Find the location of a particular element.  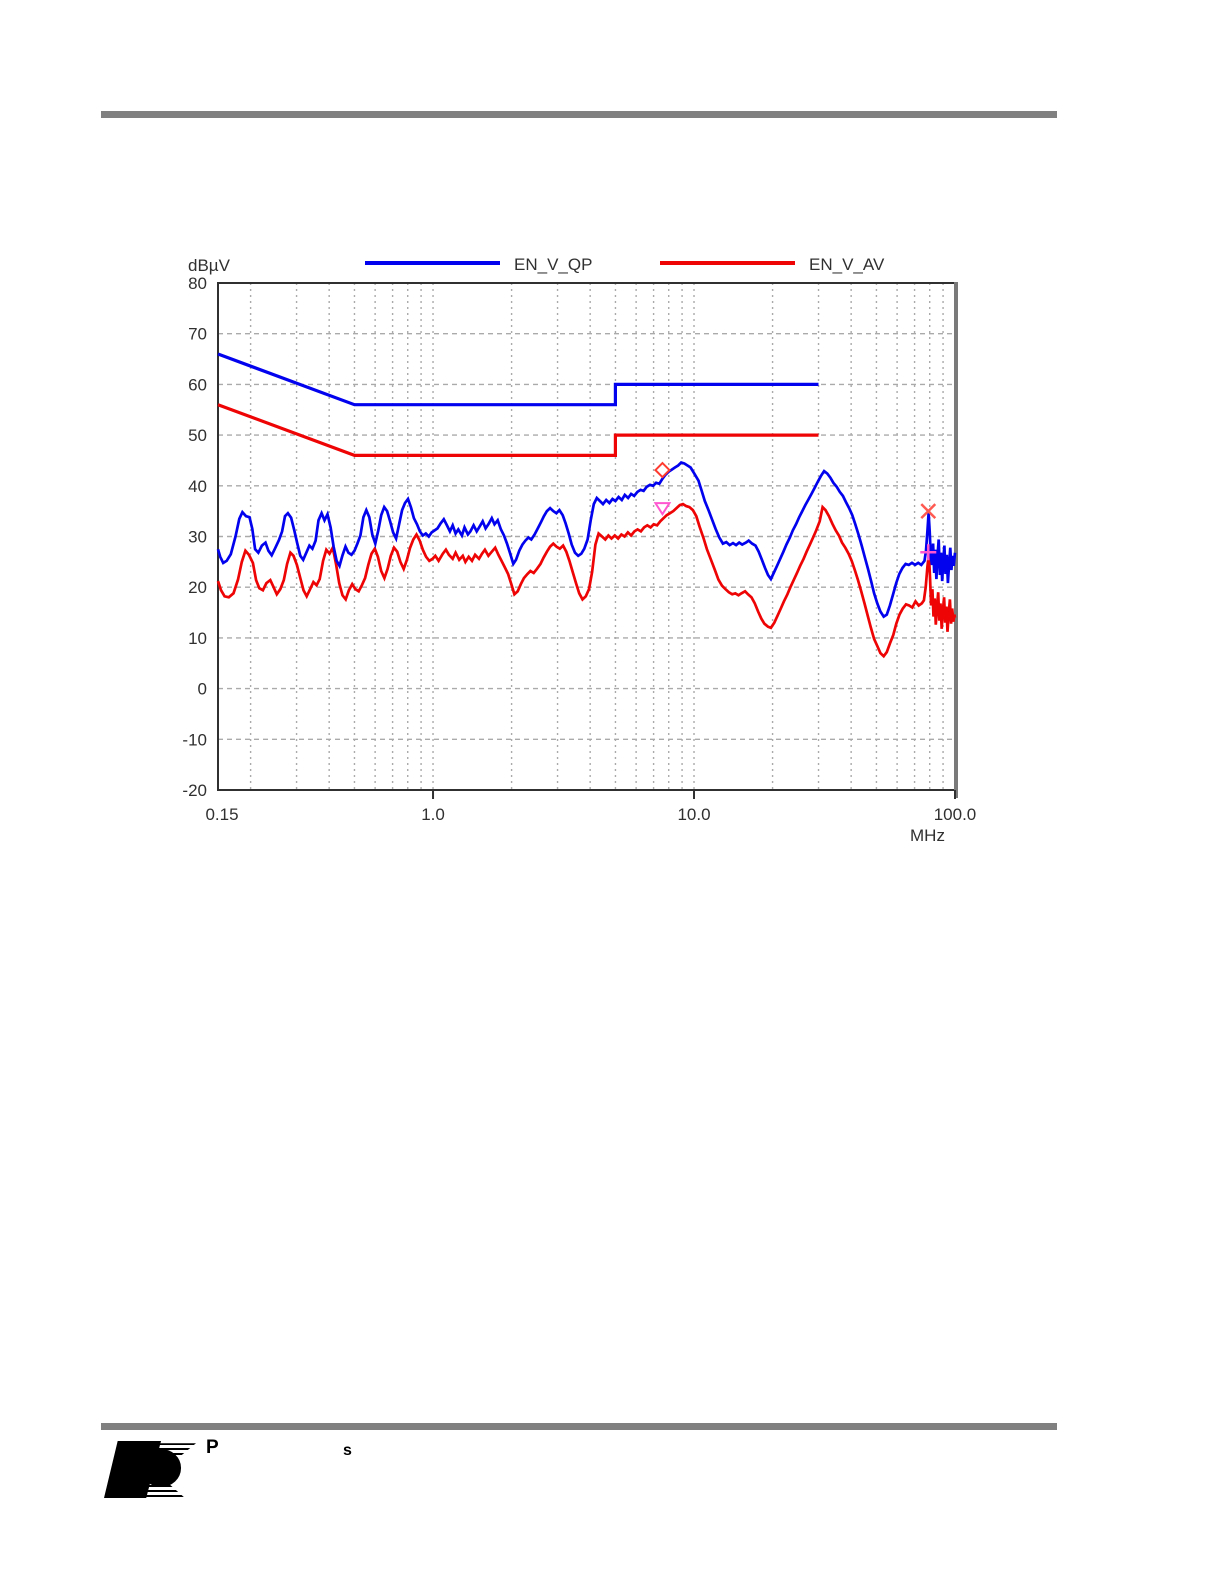

legend-av-label: EN_V_AV is located at coordinates (847, 264).